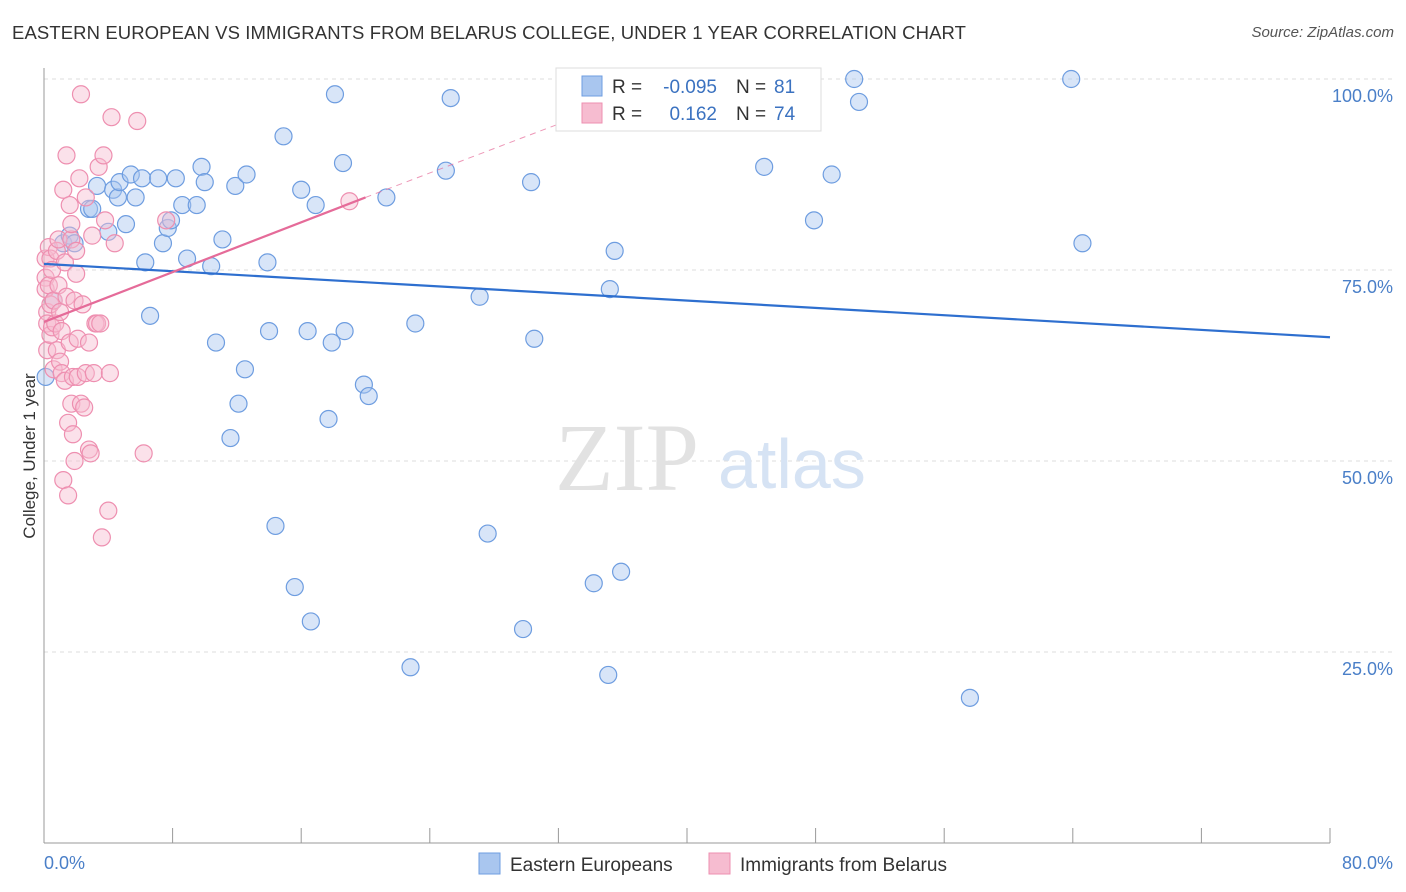 The height and width of the screenshot is (892, 1406). I want to click on legend-top-r-label-1: R =, so click(627, 87).